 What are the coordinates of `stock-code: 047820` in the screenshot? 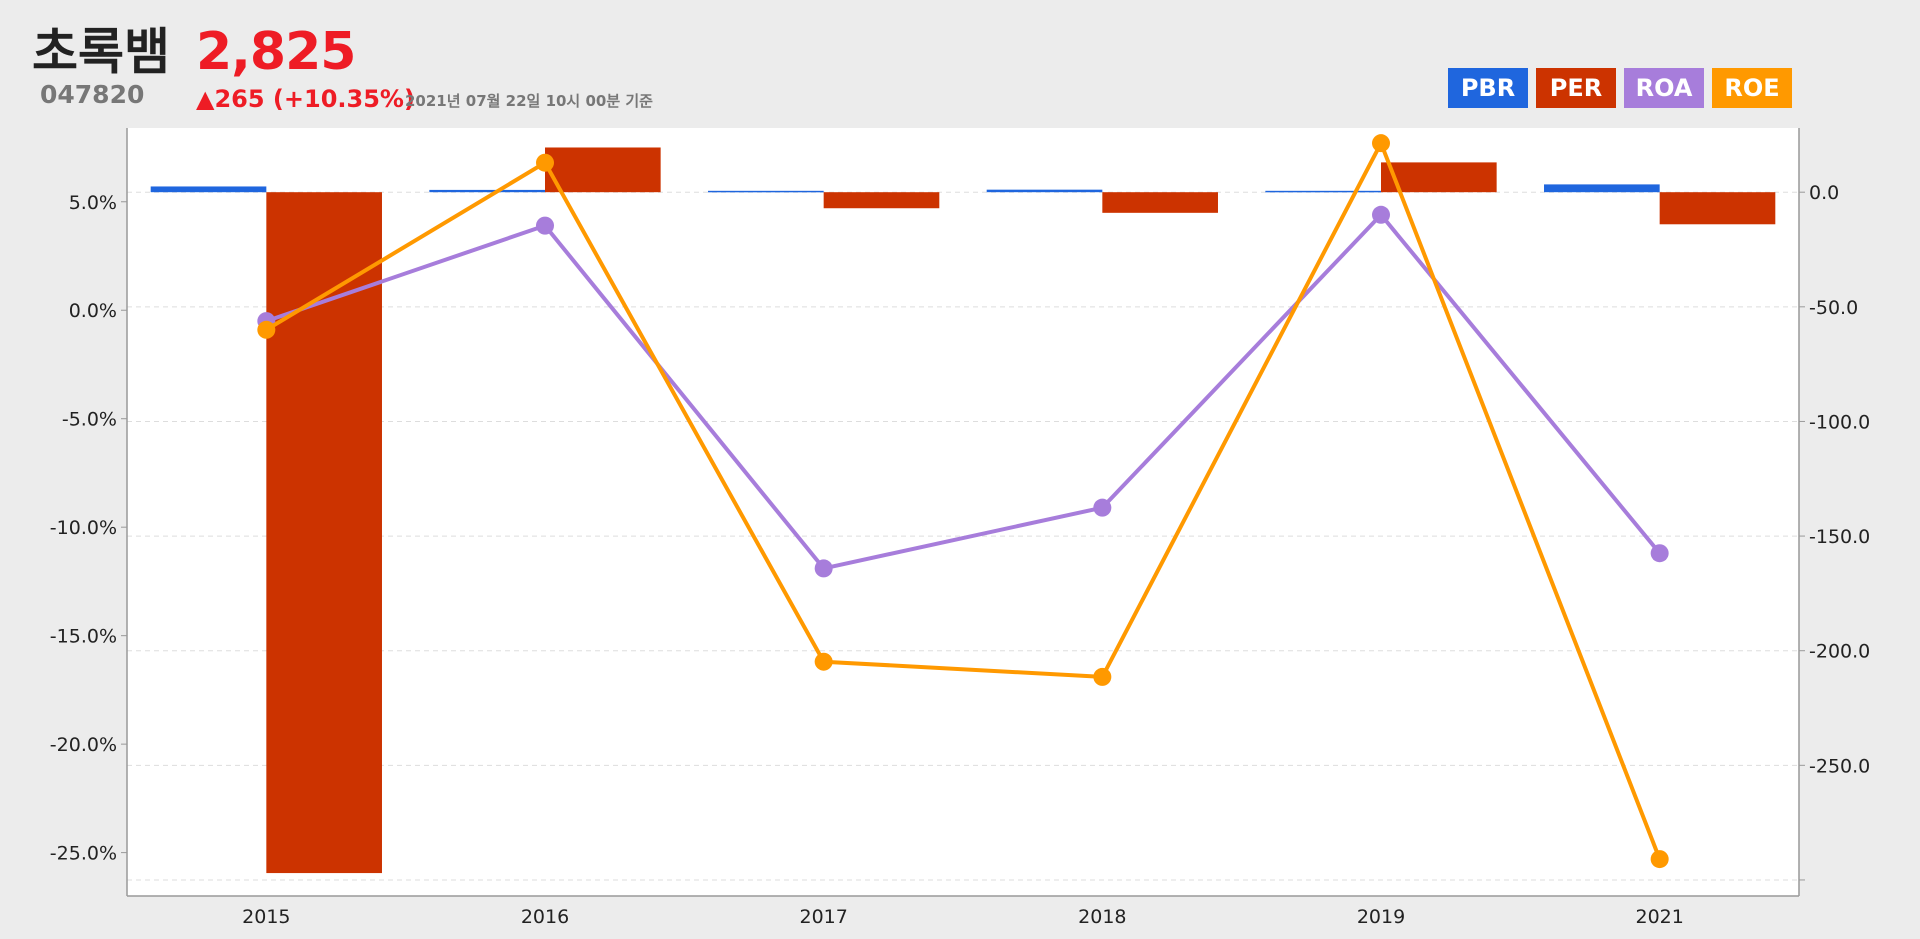 It's located at (92, 94).